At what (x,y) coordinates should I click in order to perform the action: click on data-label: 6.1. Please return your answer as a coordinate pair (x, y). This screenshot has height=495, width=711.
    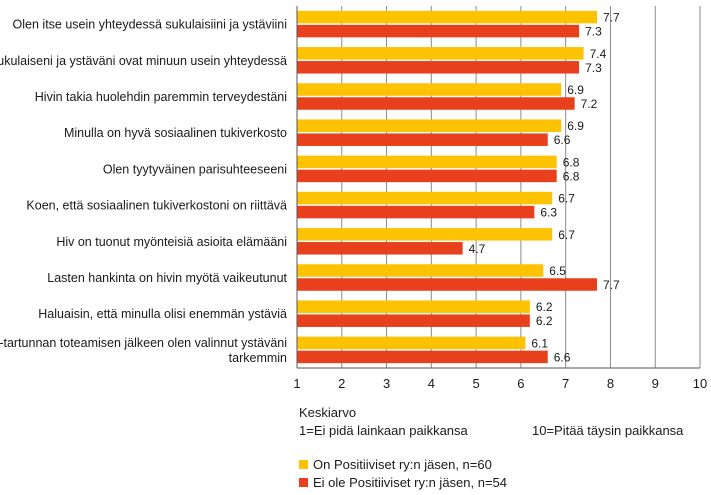
    Looking at the image, I should click on (539, 343).